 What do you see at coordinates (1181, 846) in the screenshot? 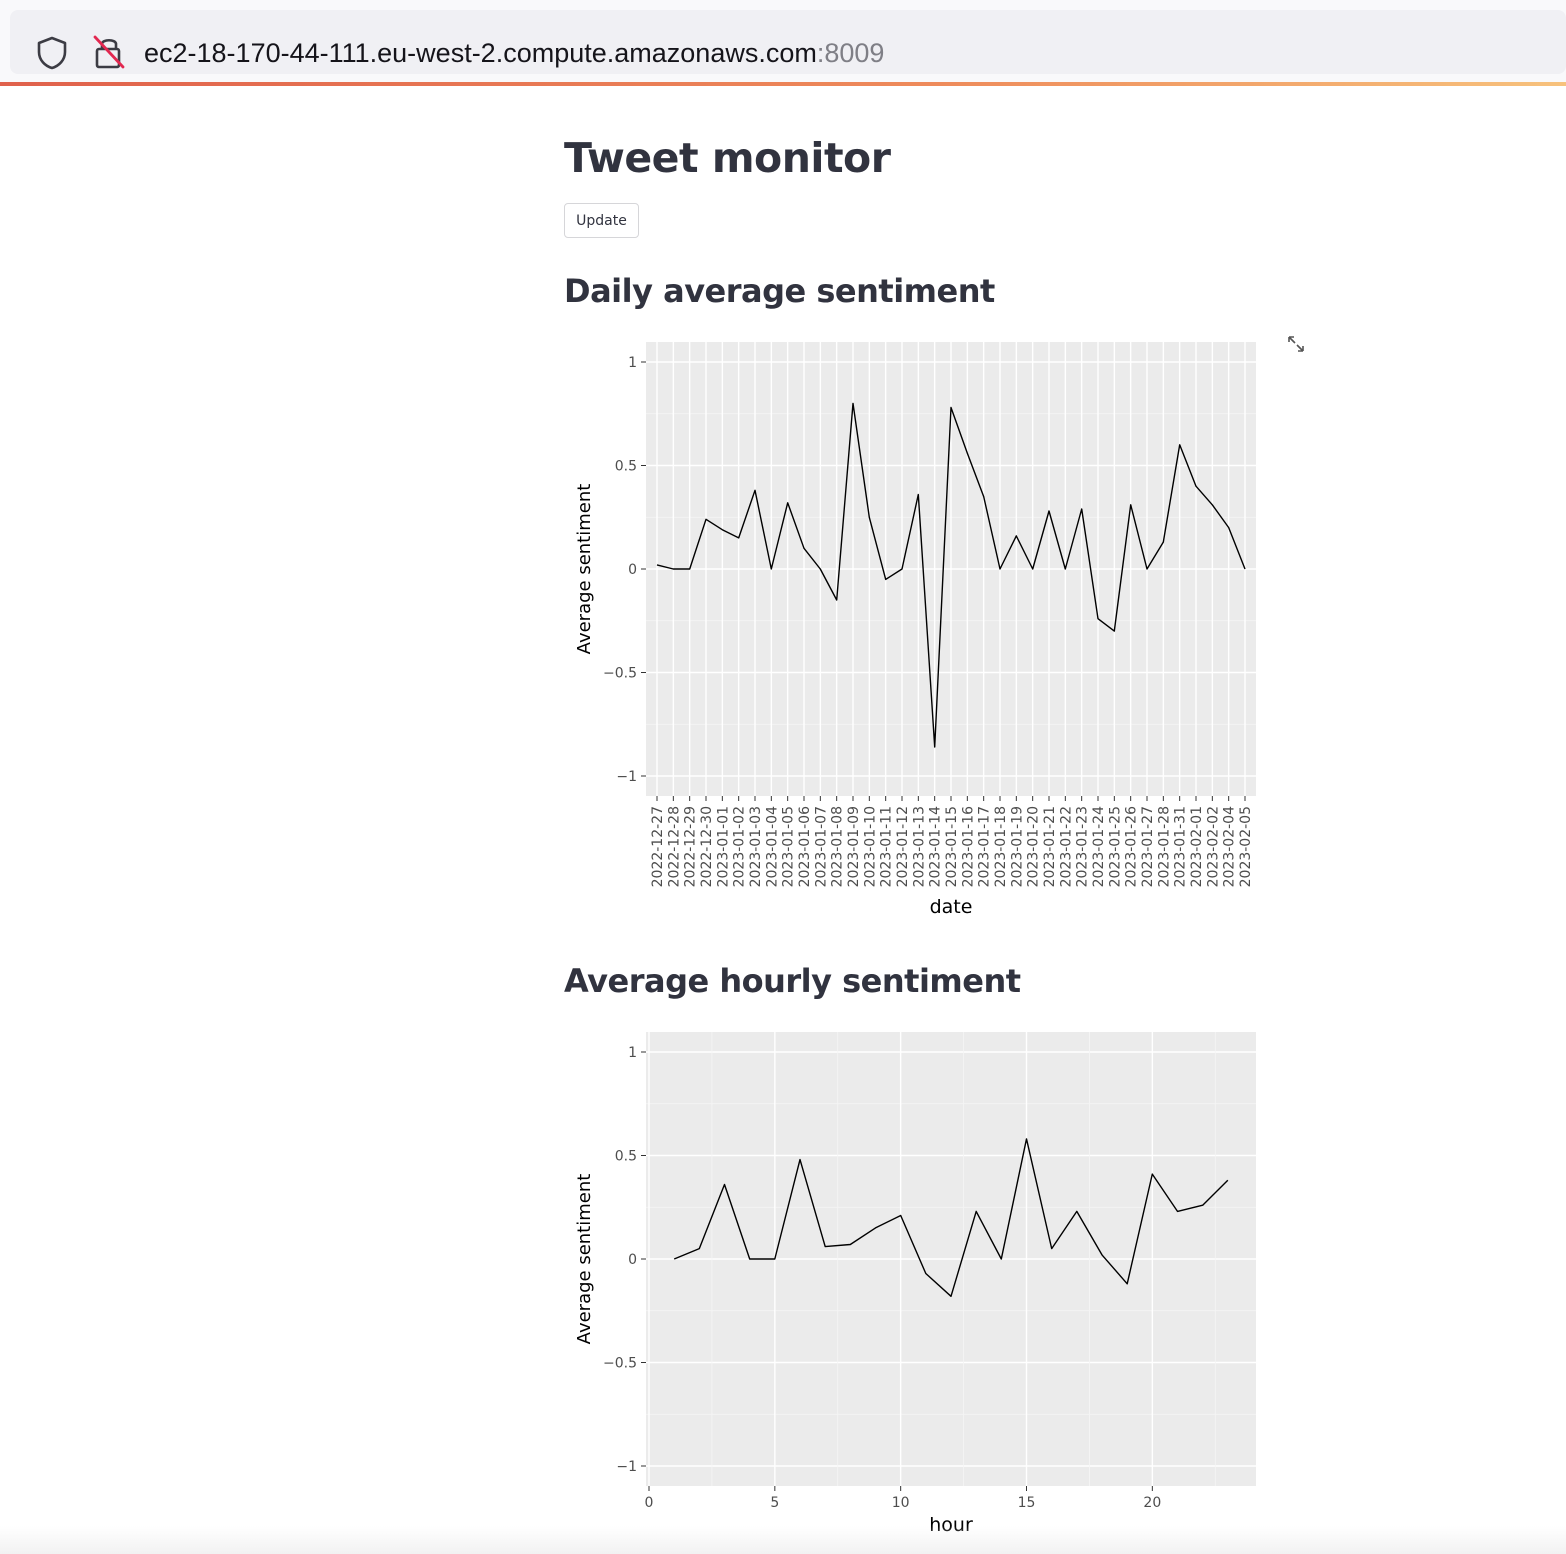
I see `x-tick-label: 2023-01-31` at bounding box center [1181, 846].